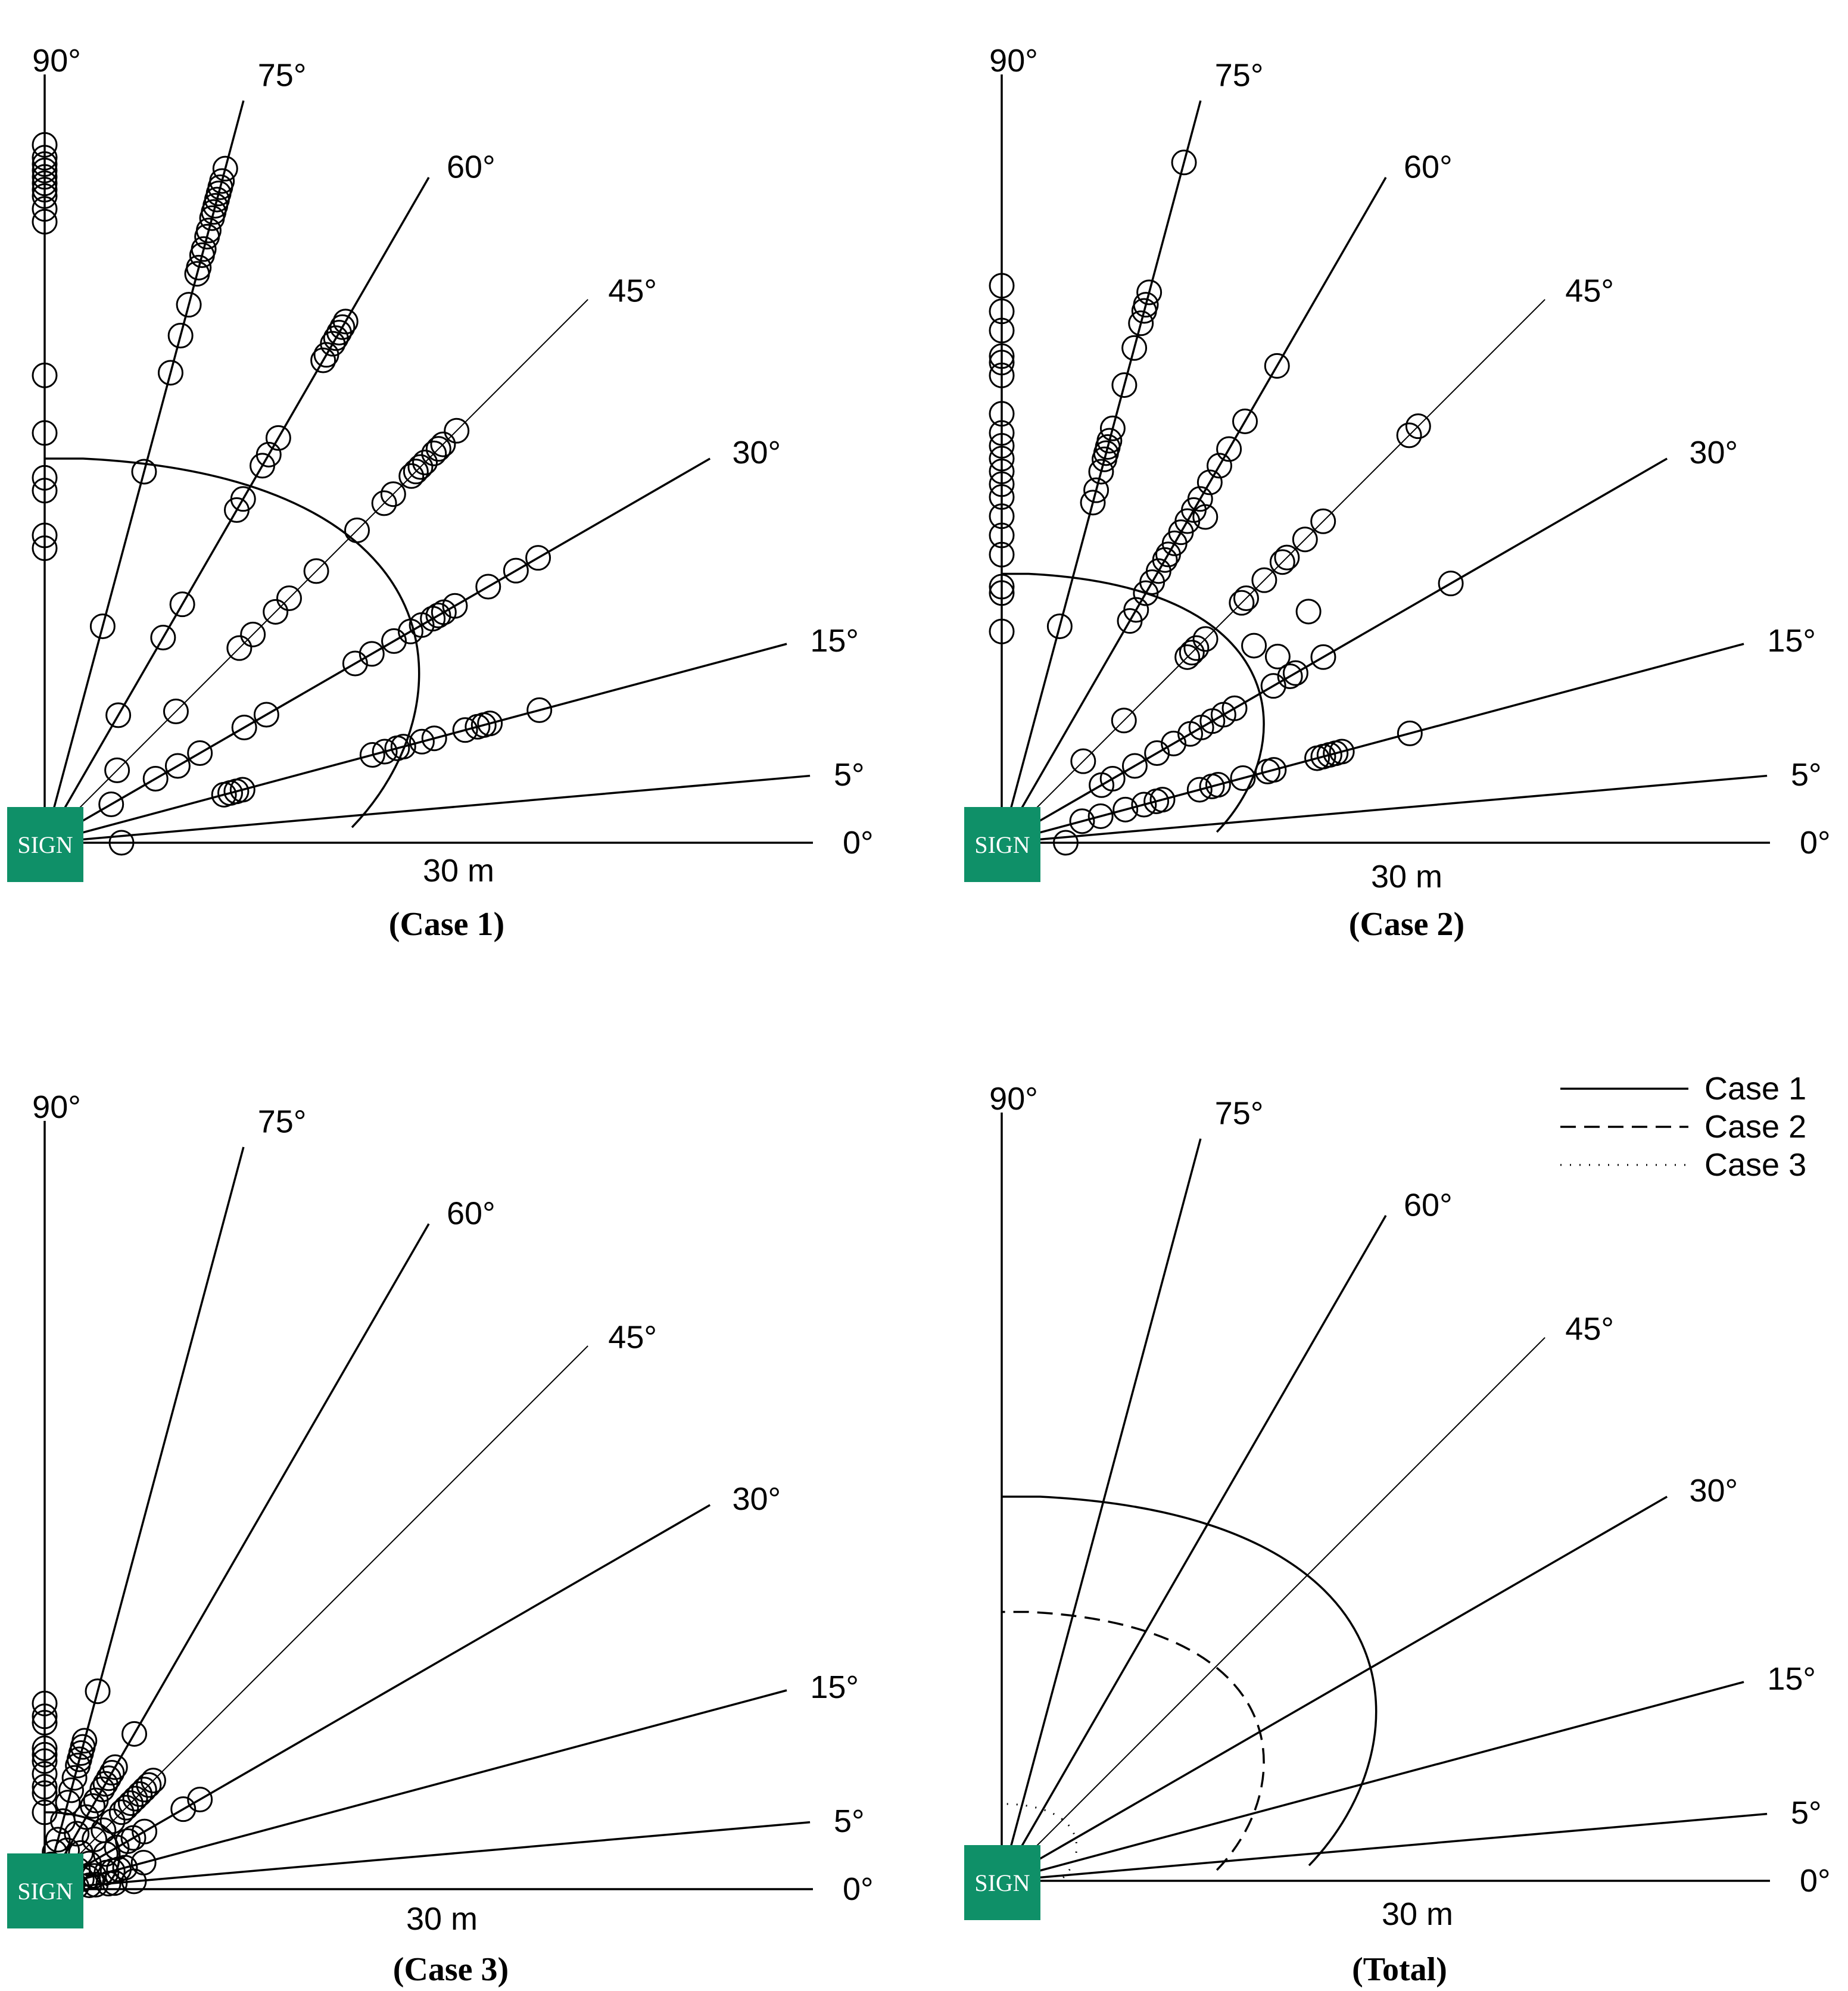 The image size is (1848, 1991). I want to click on ray-60-deg, so click(1194, 1547).